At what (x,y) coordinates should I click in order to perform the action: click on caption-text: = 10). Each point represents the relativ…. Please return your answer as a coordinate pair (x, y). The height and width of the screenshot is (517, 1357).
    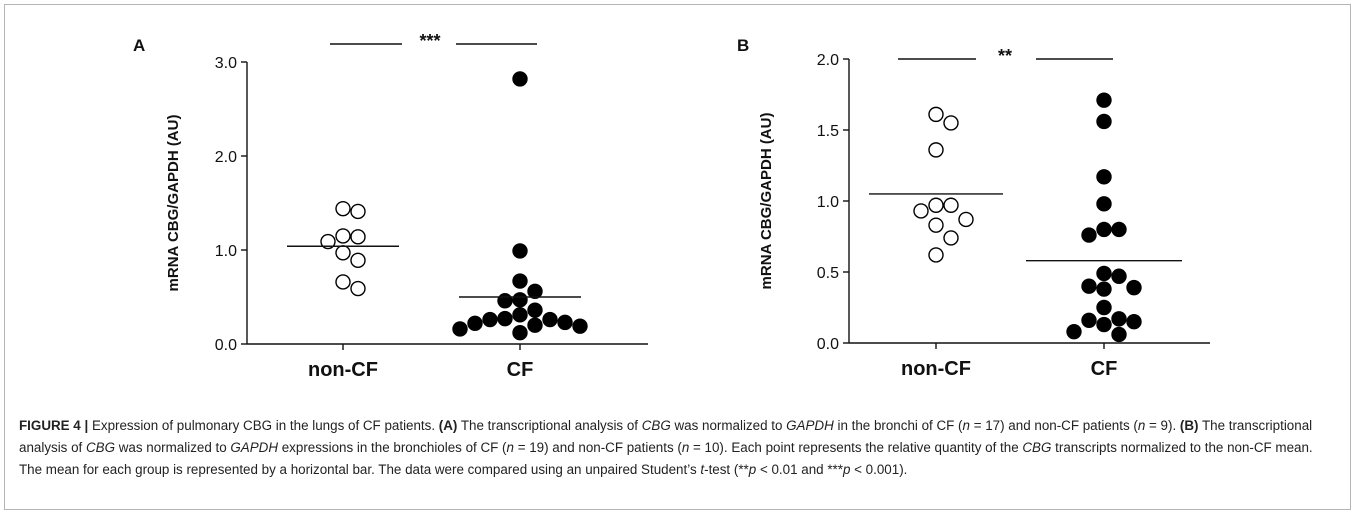
    Looking at the image, I should click on (856, 447).